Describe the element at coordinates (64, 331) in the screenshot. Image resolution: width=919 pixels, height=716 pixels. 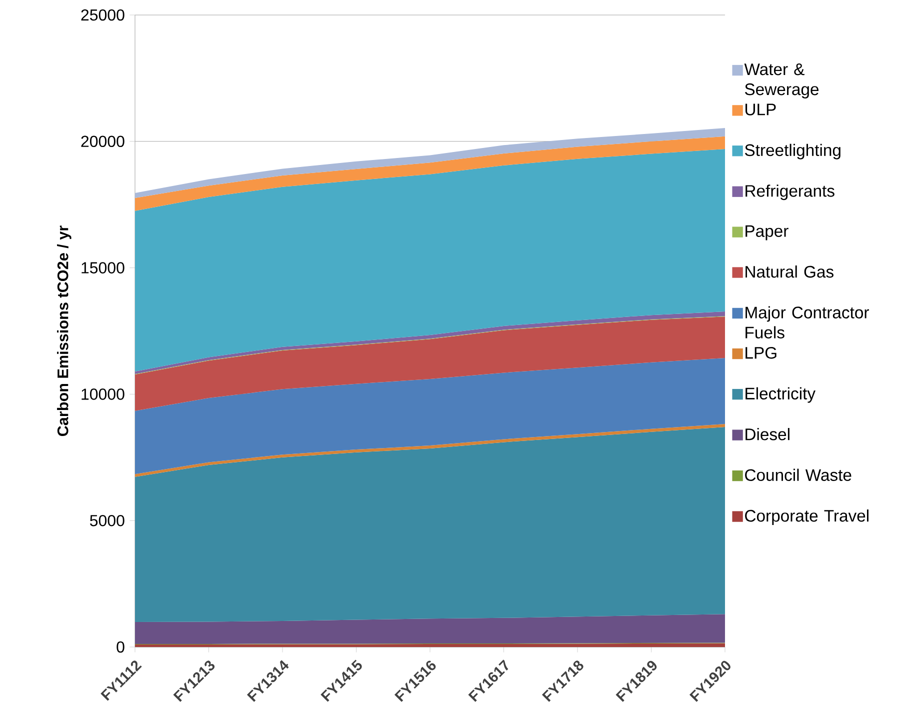
I see `y-axis-title: Carbon Emissions tCO2e / yr` at that location.